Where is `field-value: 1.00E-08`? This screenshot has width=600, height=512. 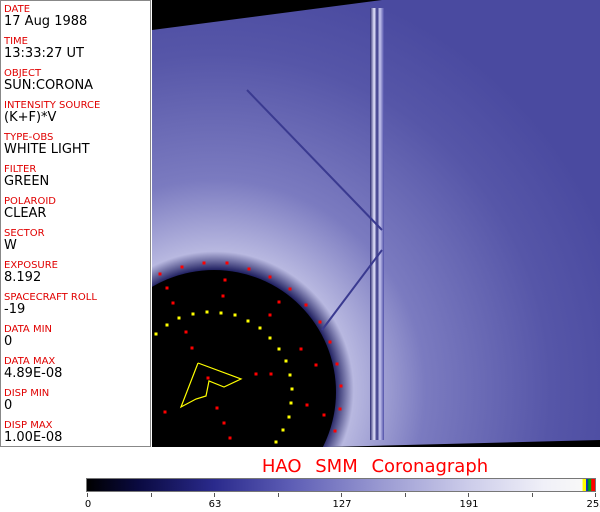 field-value: 1.00E-08 is located at coordinates (33, 437).